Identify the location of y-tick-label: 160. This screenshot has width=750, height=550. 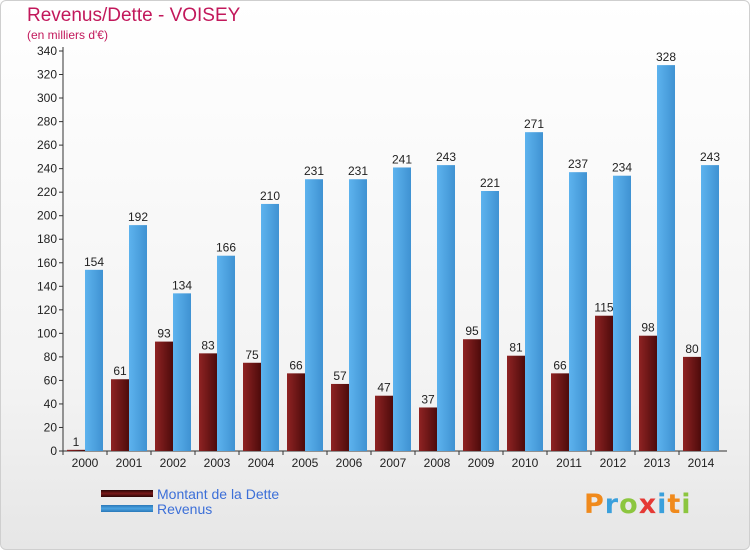
(47, 263).